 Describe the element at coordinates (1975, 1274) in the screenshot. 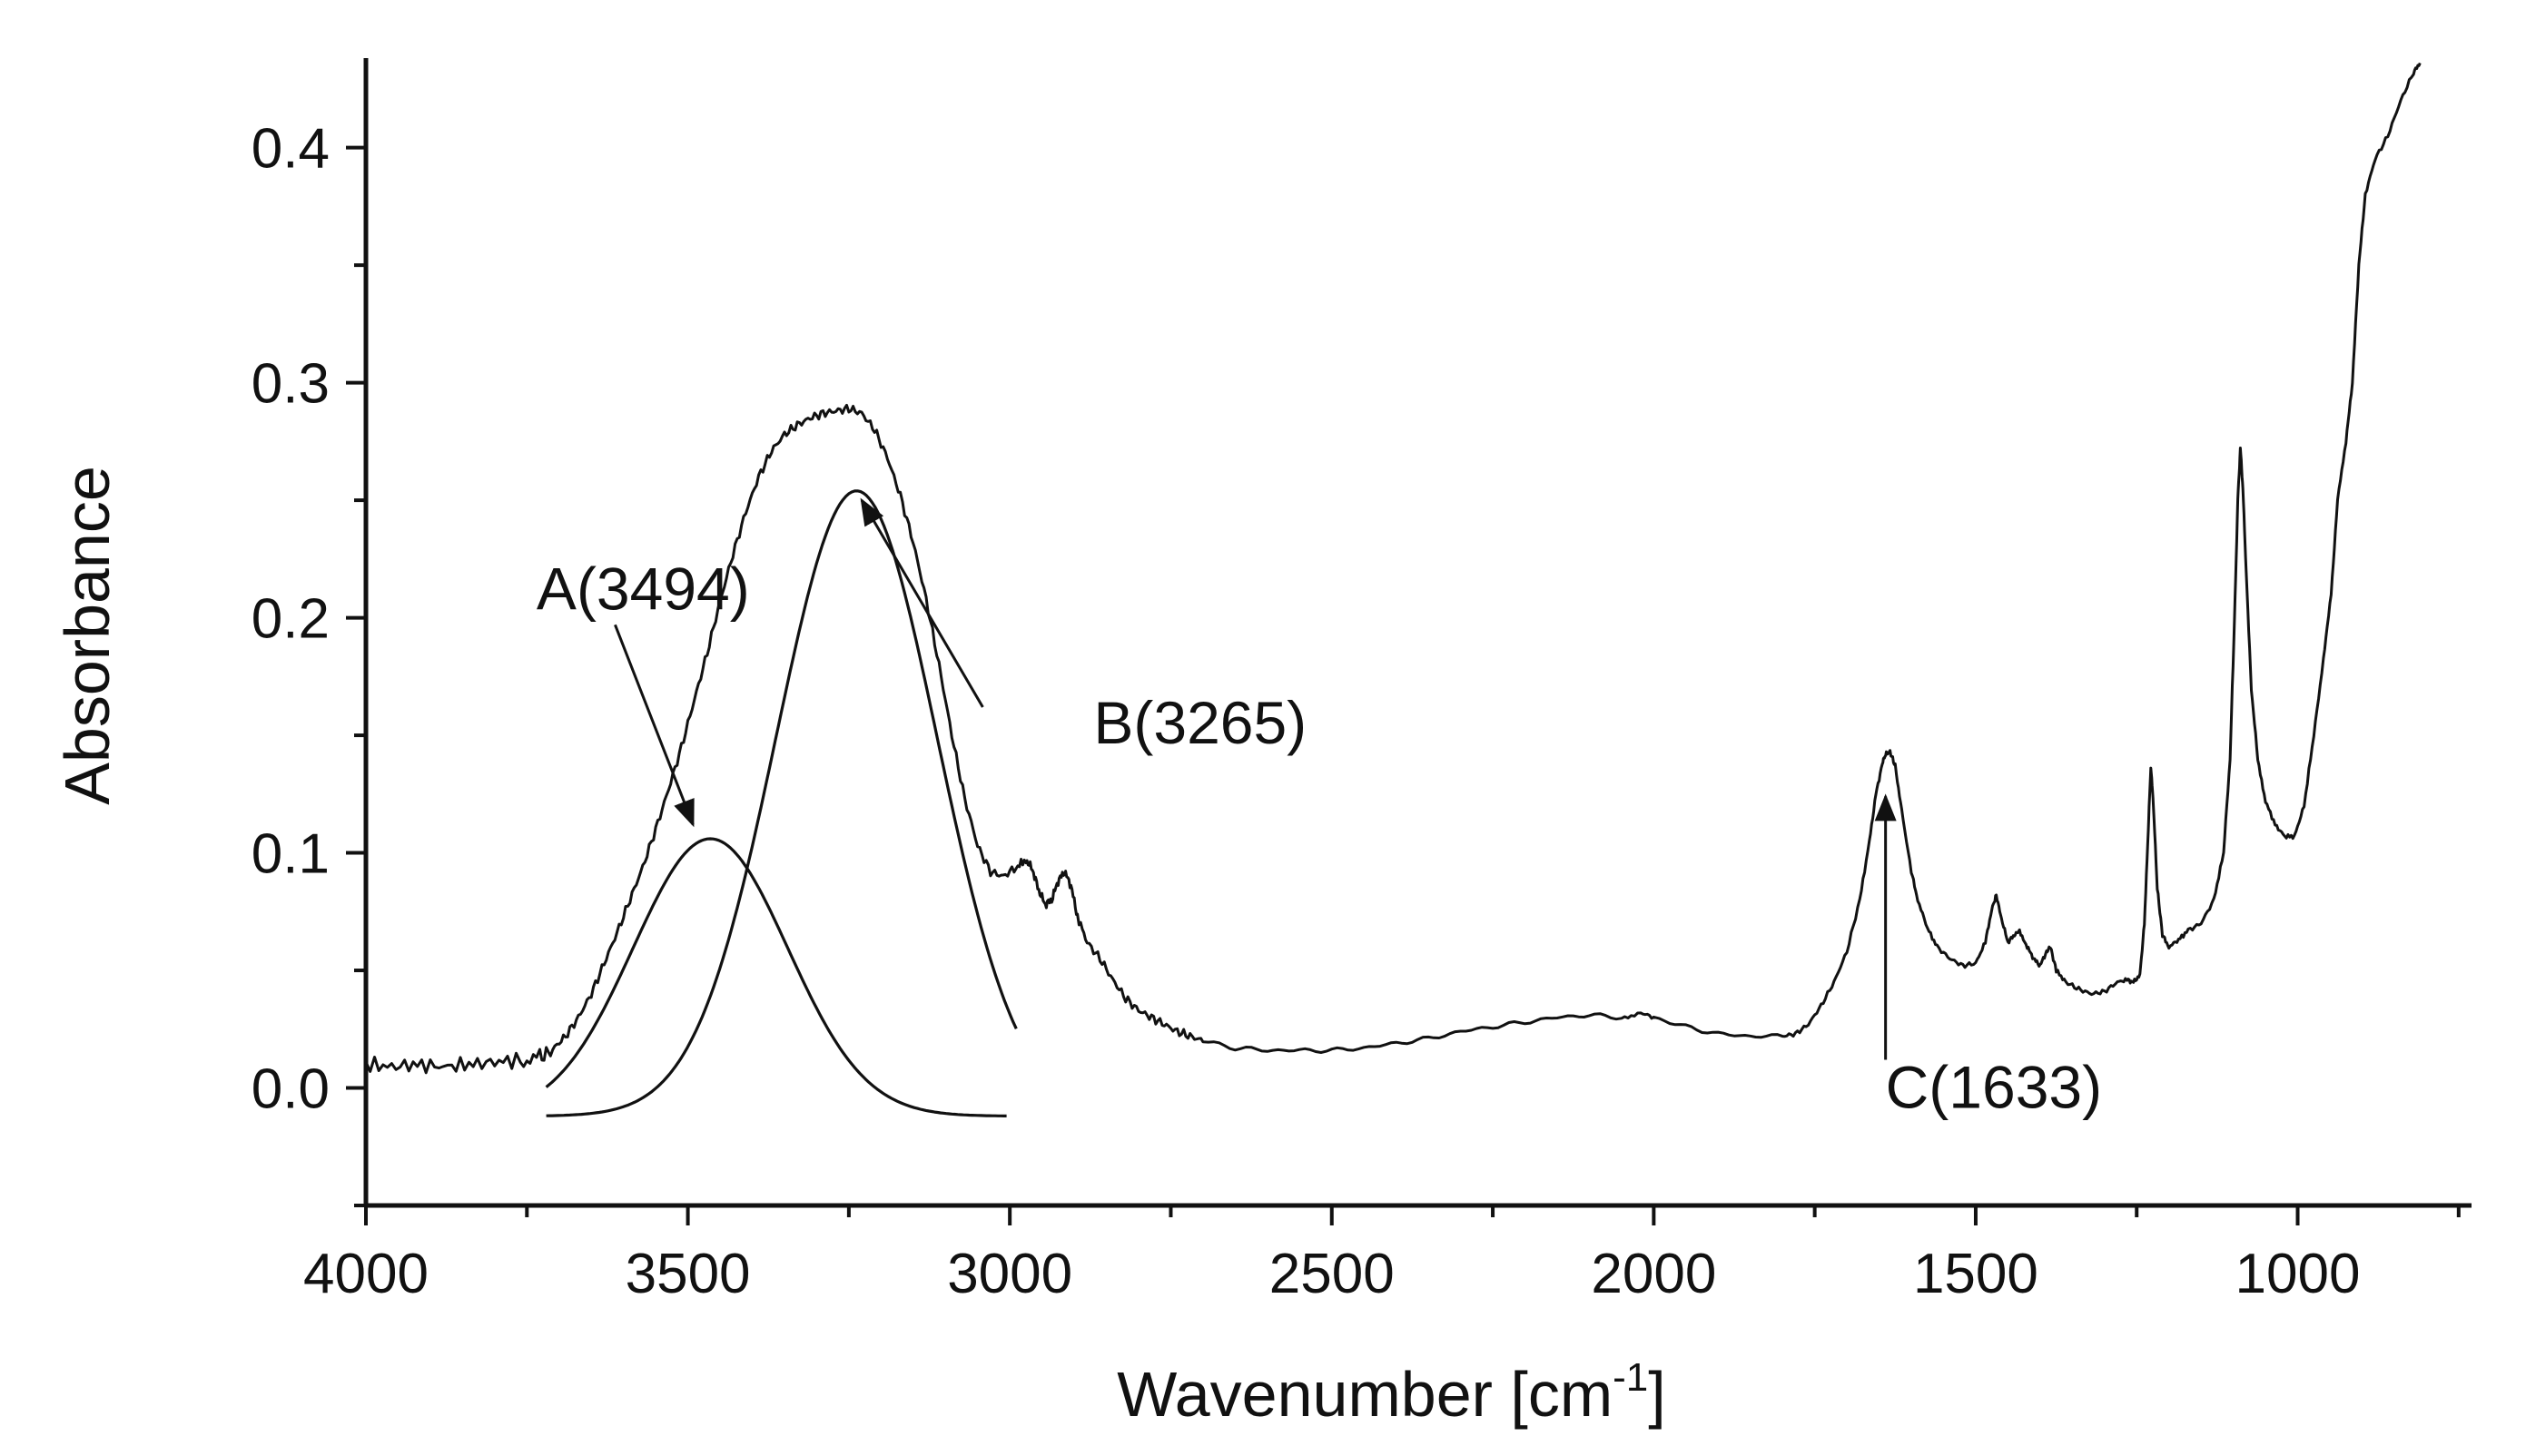

I see `x-tick-label: 1500` at that location.